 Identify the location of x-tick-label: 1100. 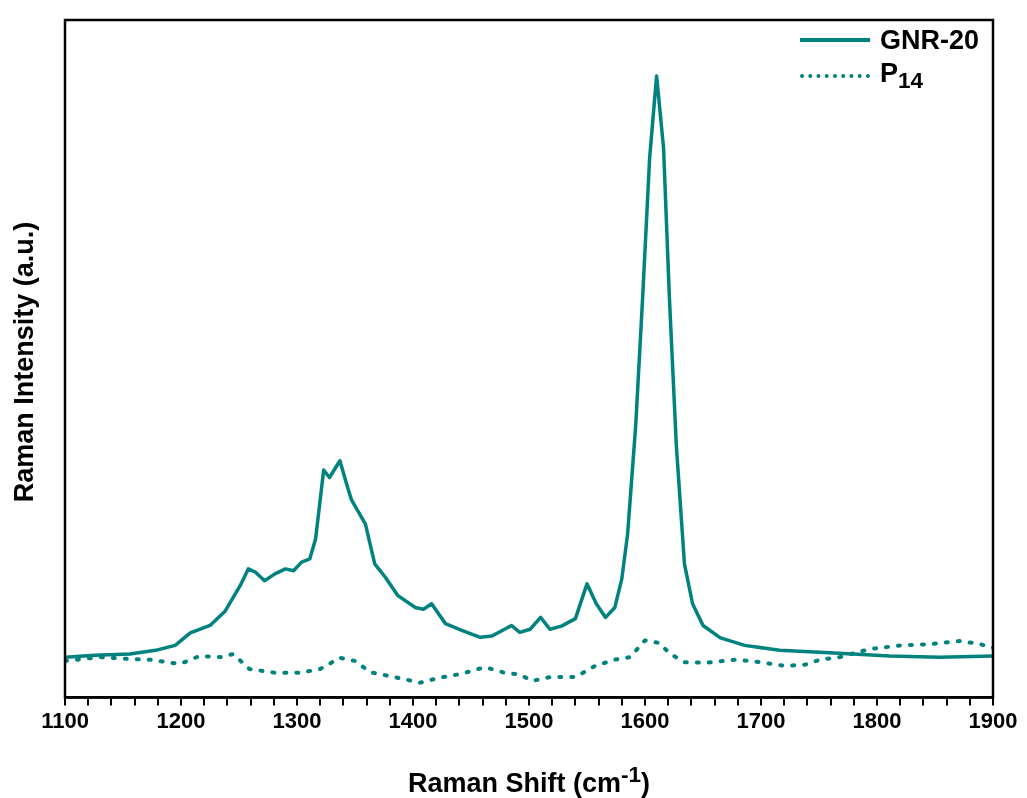
(65, 720).